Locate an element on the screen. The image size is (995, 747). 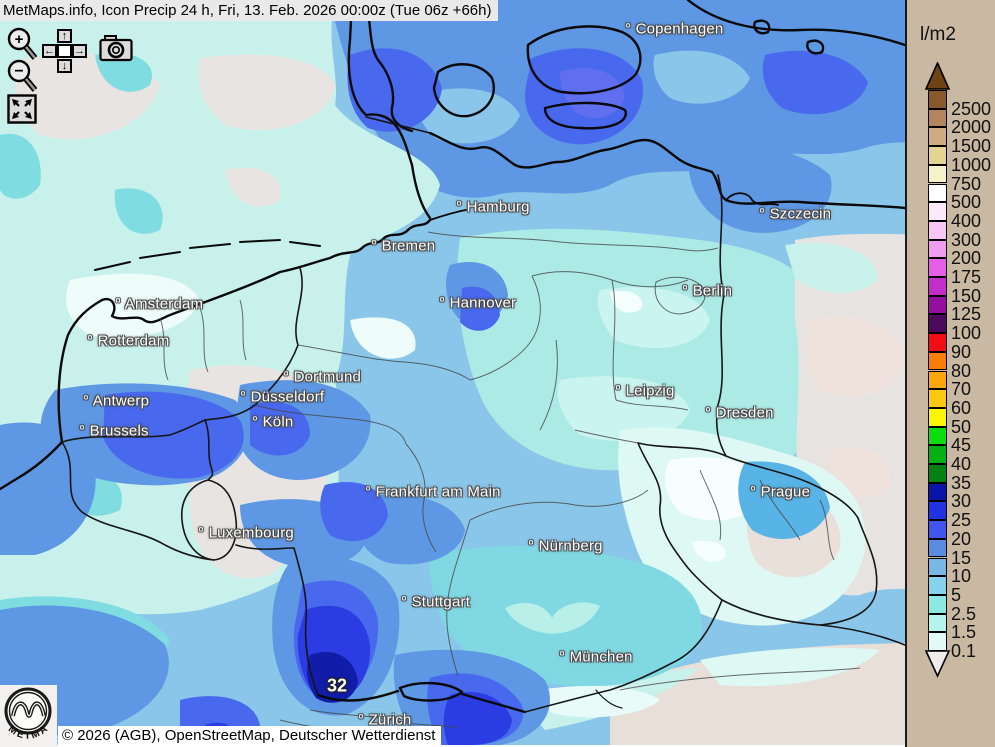
fullscreen-button is located at coordinates (22, 111).